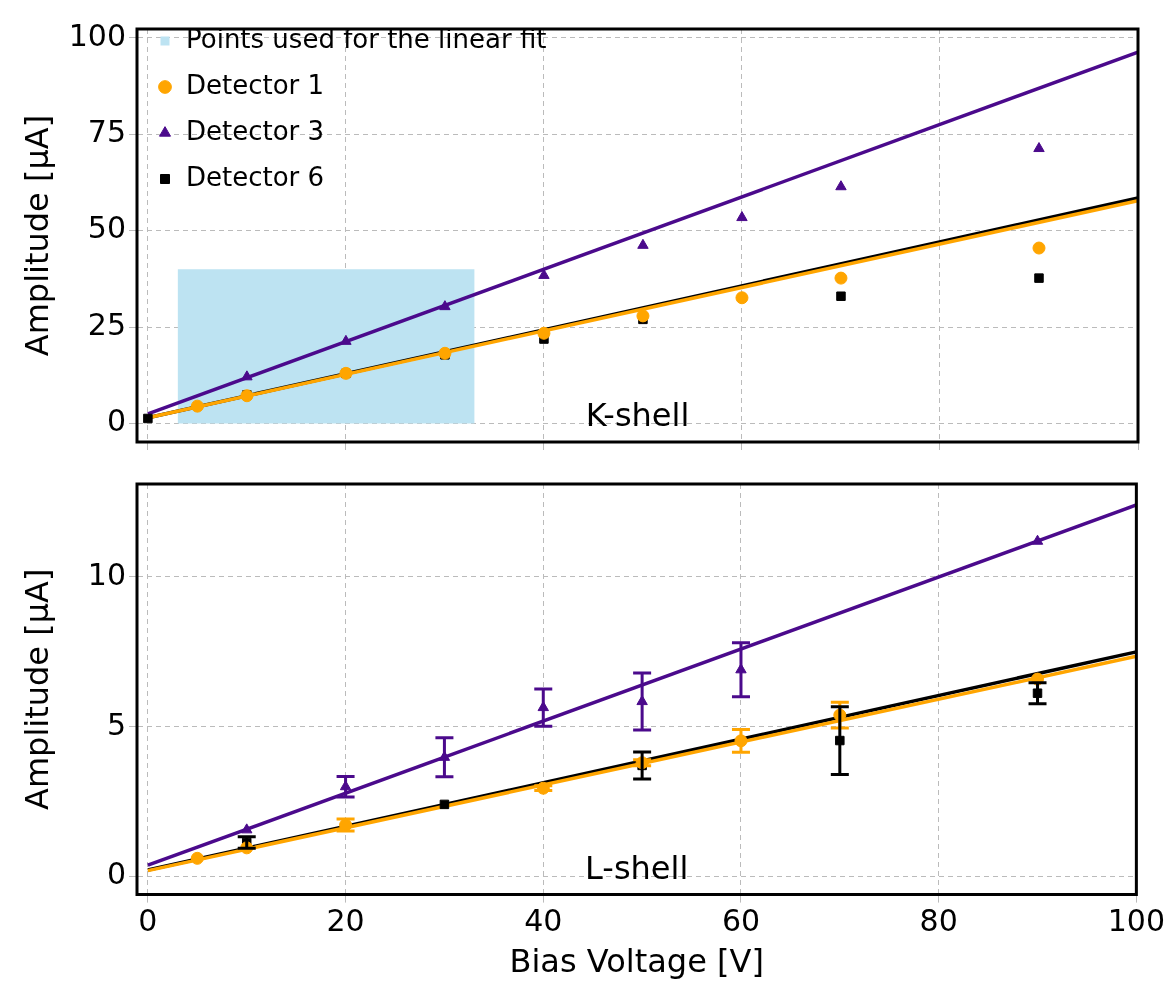 The width and height of the screenshot is (1176, 990). I want to click on y-tick-label: 5, so click(116, 724).